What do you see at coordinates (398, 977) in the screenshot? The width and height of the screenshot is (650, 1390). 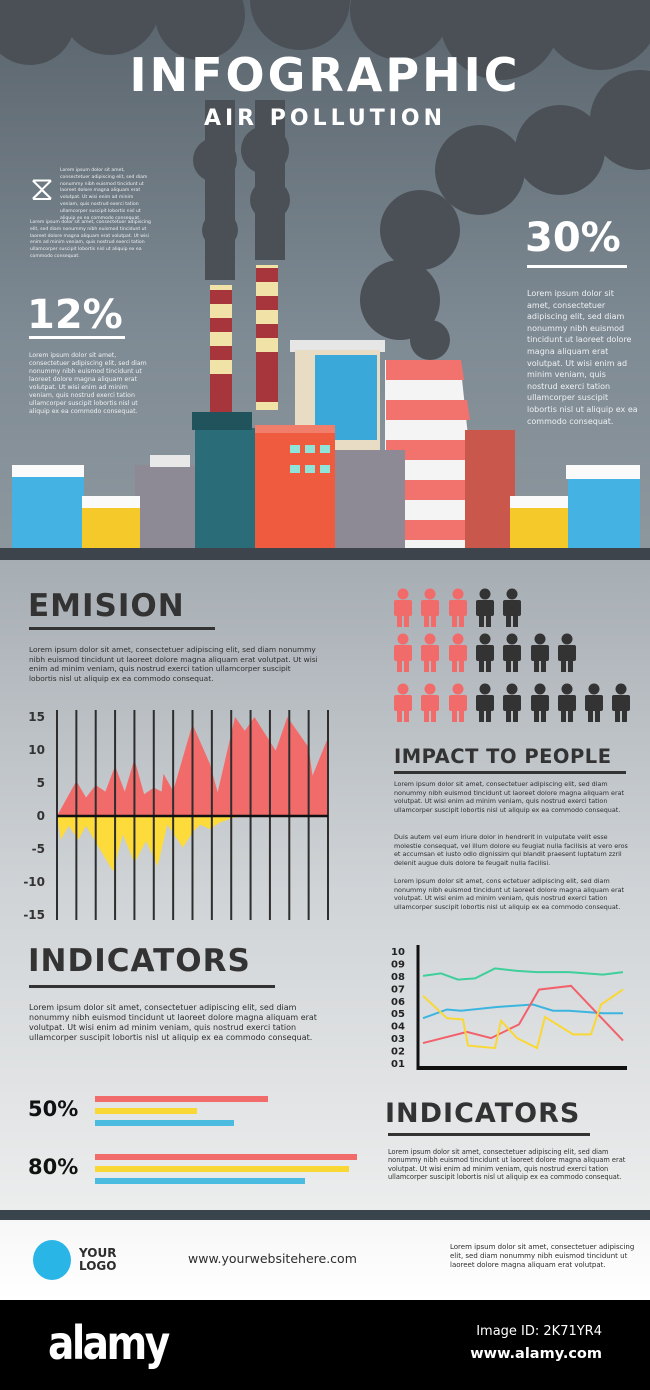 I see `y-tick-label: 08` at bounding box center [398, 977].